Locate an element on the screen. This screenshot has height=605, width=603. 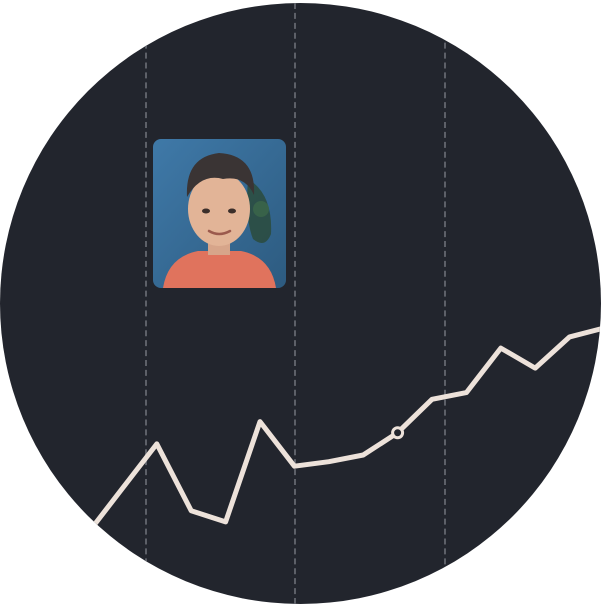
profile-photo-graphic is located at coordinates (219, 213).